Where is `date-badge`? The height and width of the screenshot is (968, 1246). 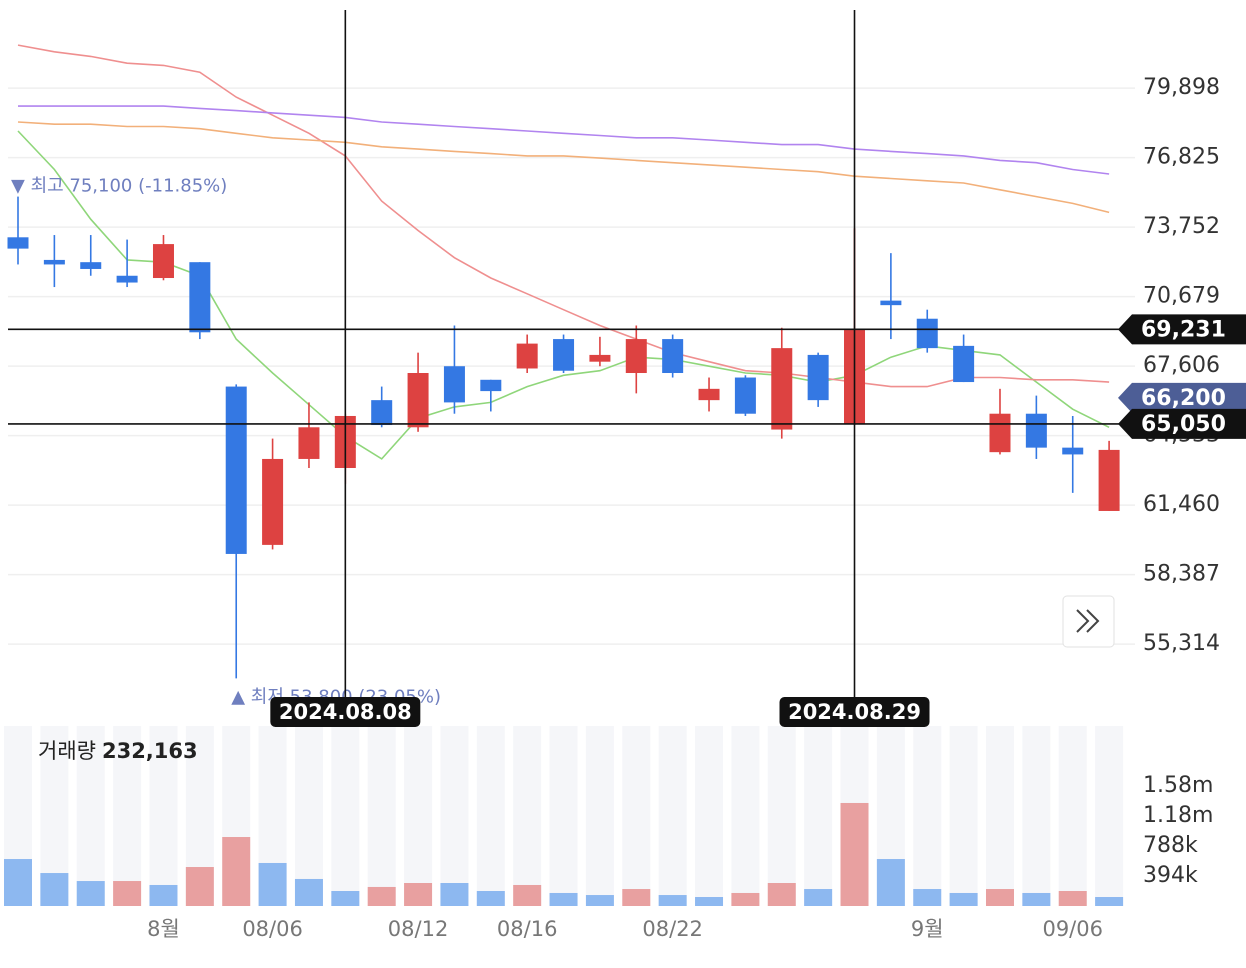 date-badge is located at coordinates (345, 712).